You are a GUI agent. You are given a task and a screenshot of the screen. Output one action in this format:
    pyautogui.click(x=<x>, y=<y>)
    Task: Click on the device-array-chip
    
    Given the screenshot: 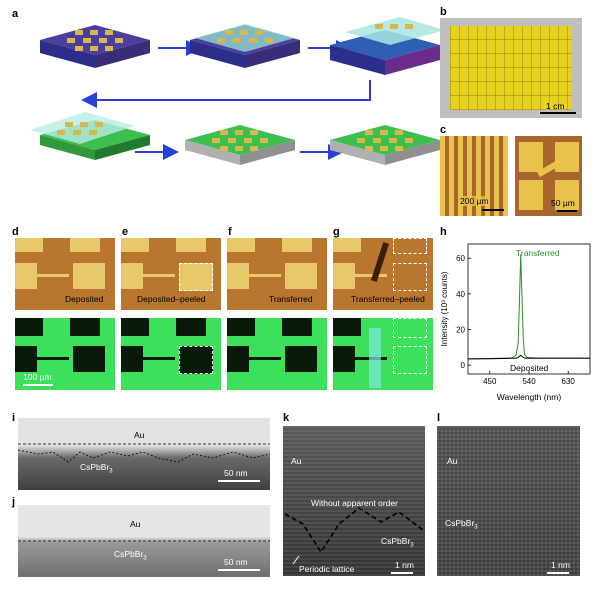 What is the action you would take?
    pyautogui.click(x=511, y=68)
    